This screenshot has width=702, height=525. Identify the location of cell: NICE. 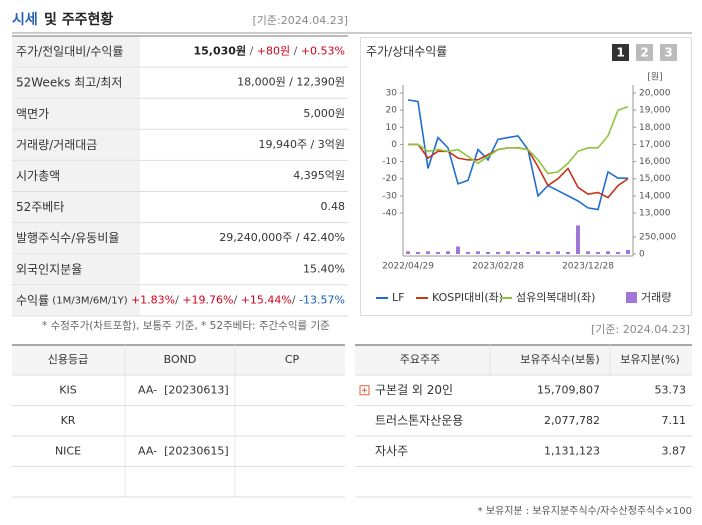
(68, 450).